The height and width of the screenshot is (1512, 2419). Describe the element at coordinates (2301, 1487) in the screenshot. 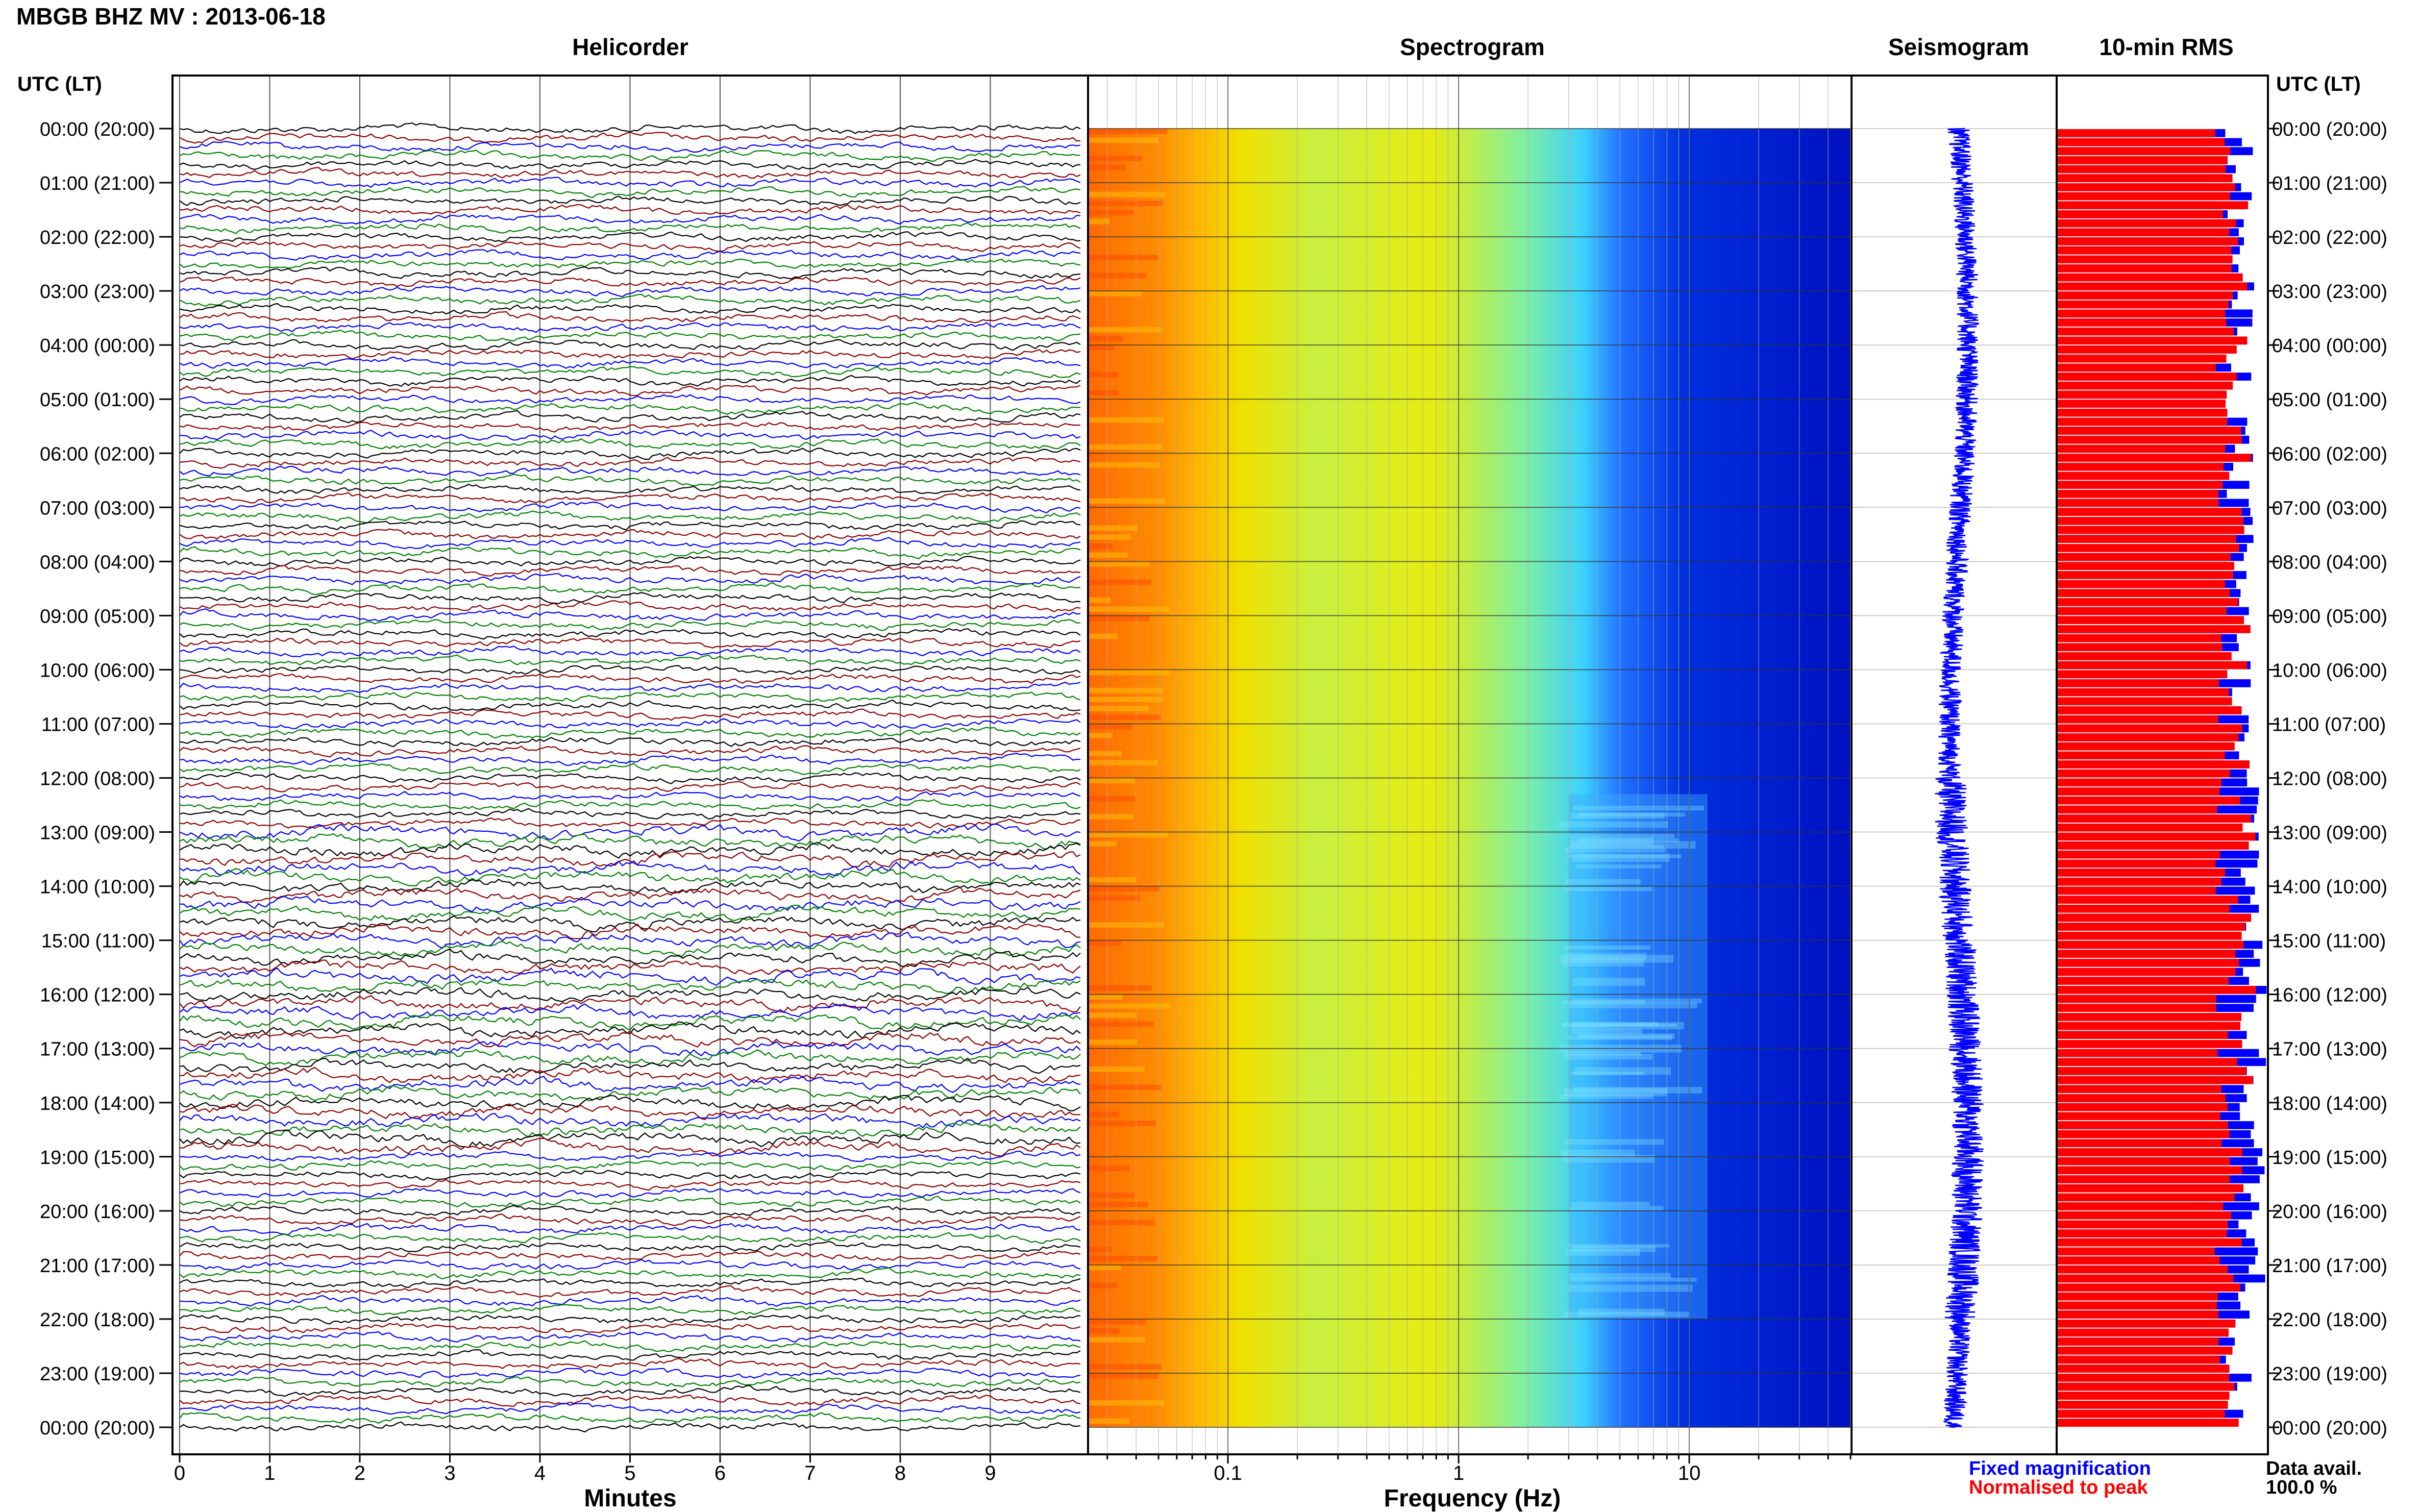

I see `data-avail-value: 100.0 %` at that location.